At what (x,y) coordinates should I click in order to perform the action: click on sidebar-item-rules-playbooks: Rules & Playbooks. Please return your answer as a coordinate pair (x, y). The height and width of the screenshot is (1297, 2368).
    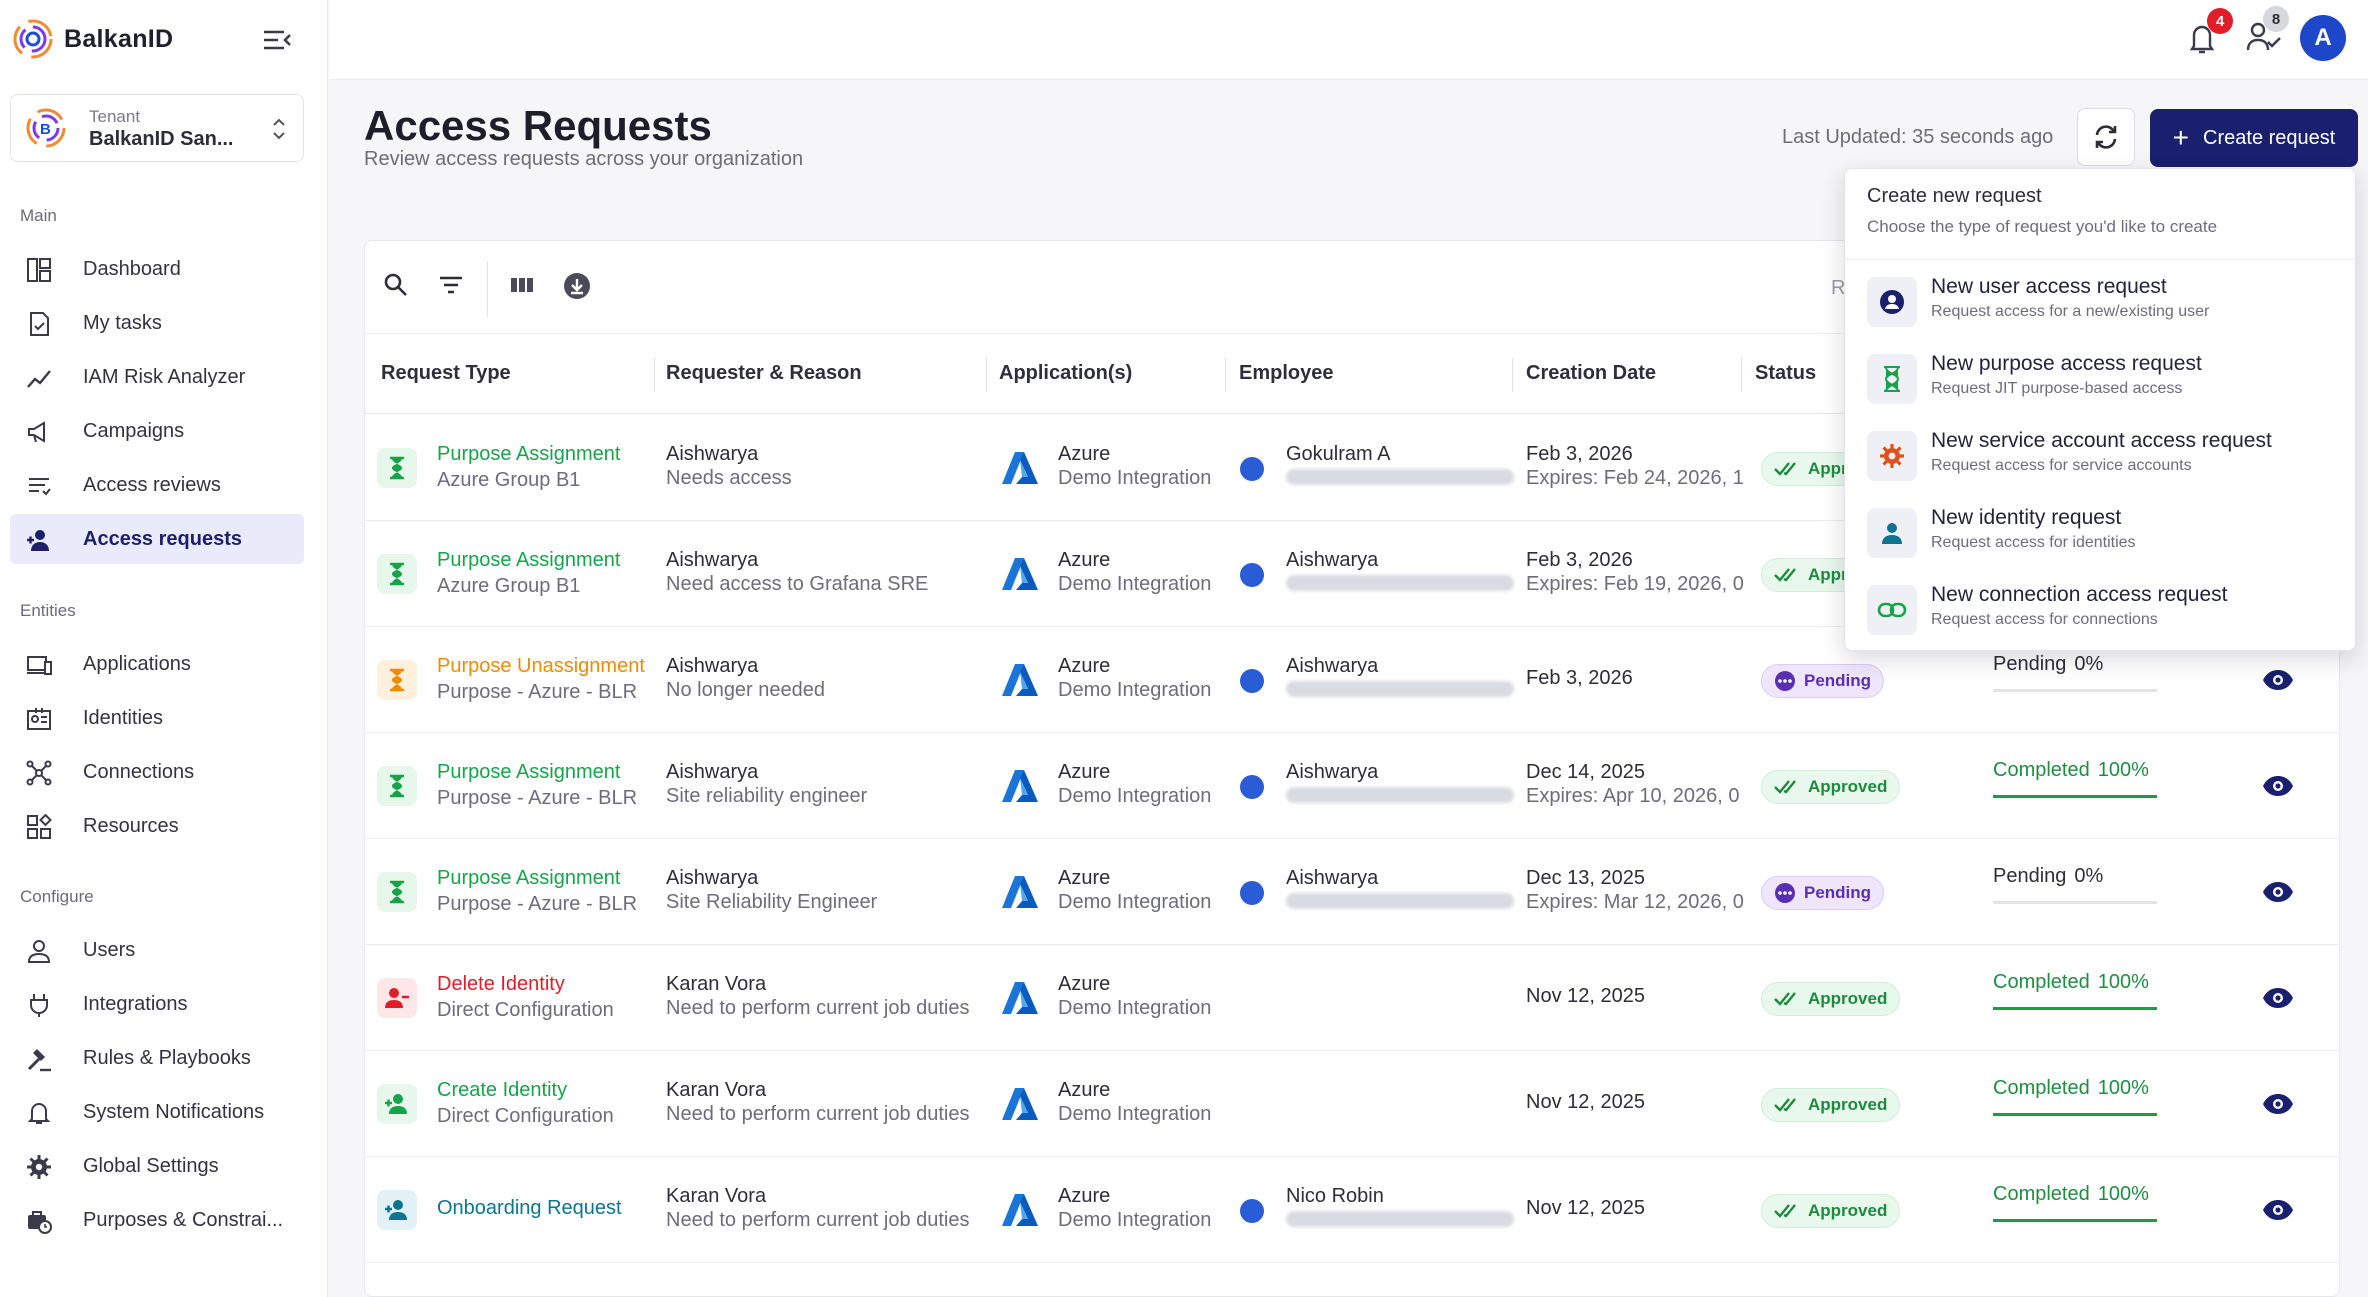
    Looking at the image, I should click on (157, 1058).